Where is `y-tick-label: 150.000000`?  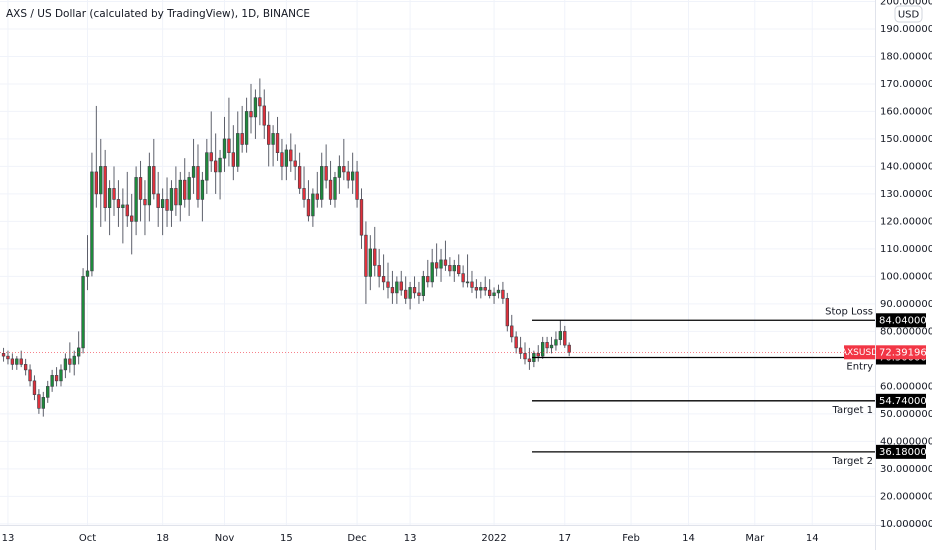 y-tick-label: 150.000000 is located at coordinates (906, 139).